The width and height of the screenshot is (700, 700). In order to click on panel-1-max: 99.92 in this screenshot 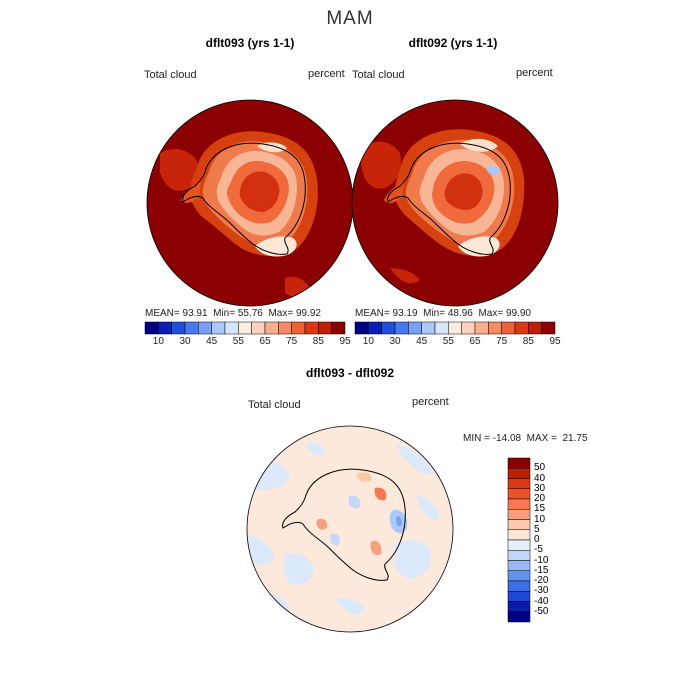, I will do `click(308, 313)`.